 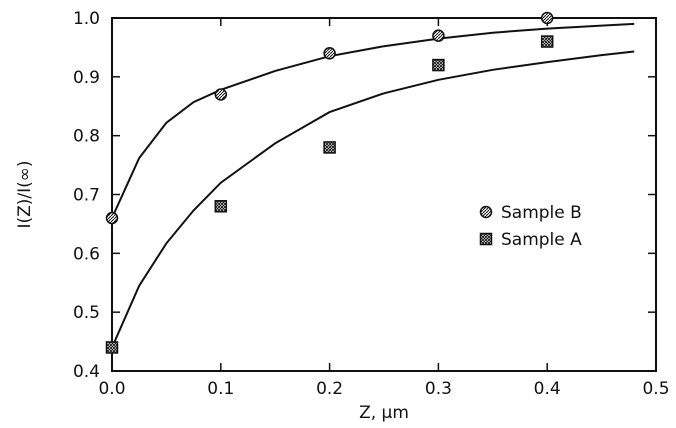 What do you see at coordinates (541, 240) in the screenshot?
I see `legend-label: Sample A` at bounding box center [541, 240].